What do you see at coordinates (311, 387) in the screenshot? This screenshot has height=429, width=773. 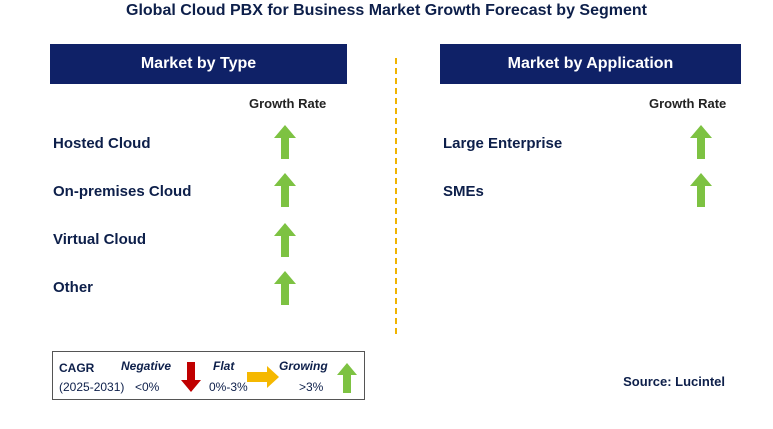 I see `legend-growing-range: >3%` at bounding box center [311, 387].